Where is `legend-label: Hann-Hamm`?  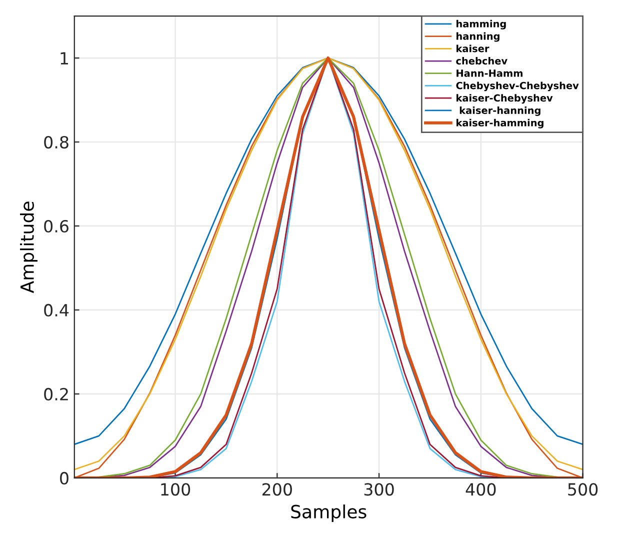 legend-label: Hann-Hamm is located at coordinates (489, 73).